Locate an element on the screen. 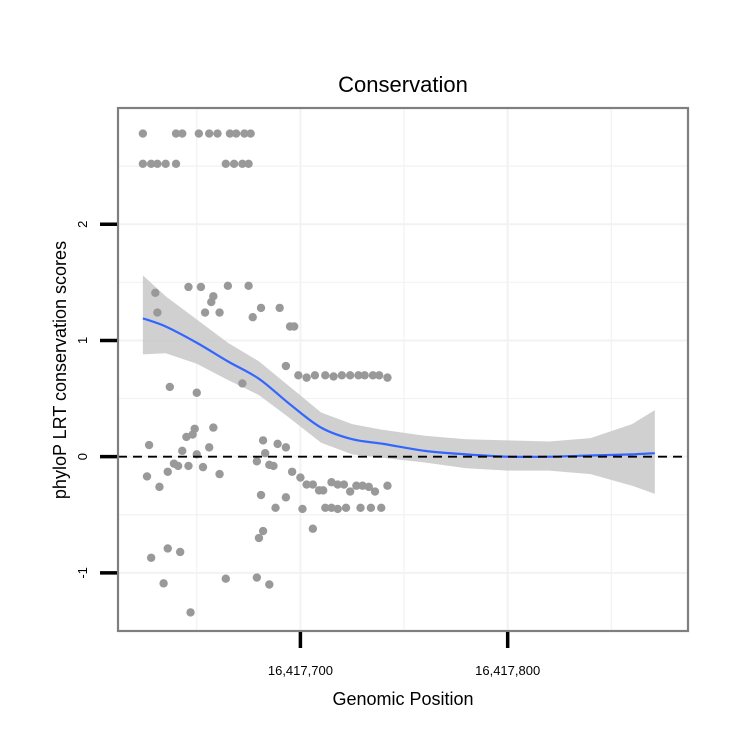 Image resolution: width=750 pixels, height=750 pixels. x-tick-label: 16,417,800 is located at coordinates (507, 670).